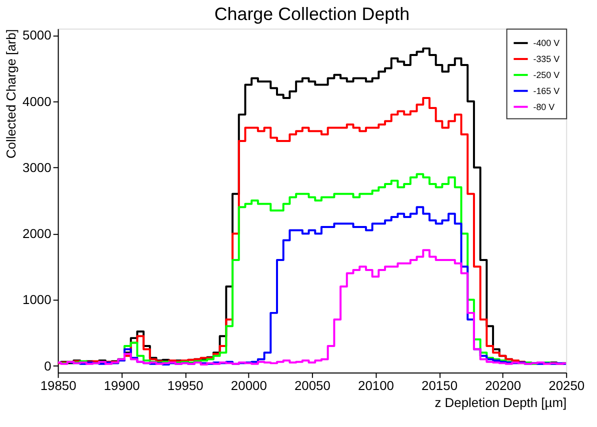 This screenshot has width=597, height=427. Describe the element at coordinates (312, 385) in the screenshot. I see `x-tick-label: 20050` at that location.